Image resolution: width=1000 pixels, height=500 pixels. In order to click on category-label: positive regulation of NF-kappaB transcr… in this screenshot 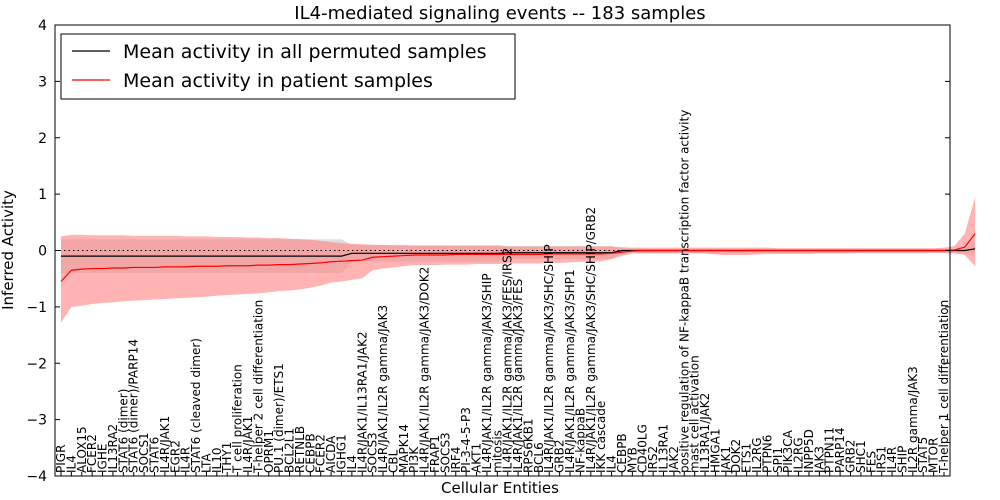, I will do `click(684, 291)`.